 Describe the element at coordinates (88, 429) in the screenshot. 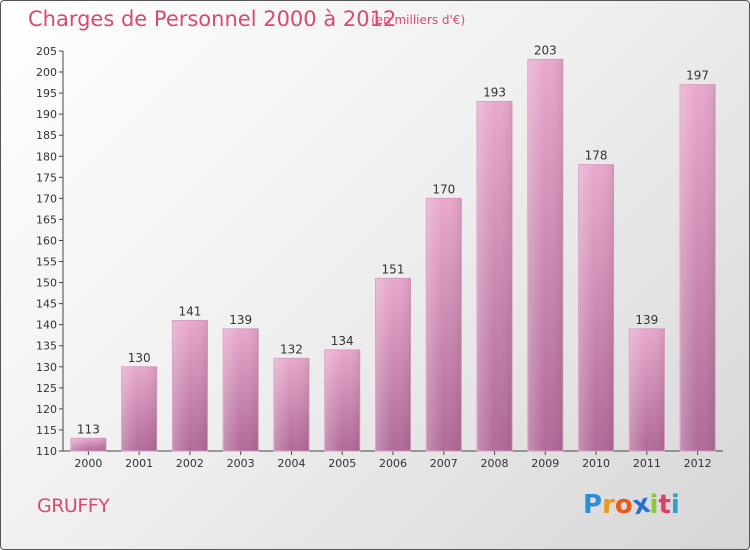

I see `bar-value-label: 113` at that location.